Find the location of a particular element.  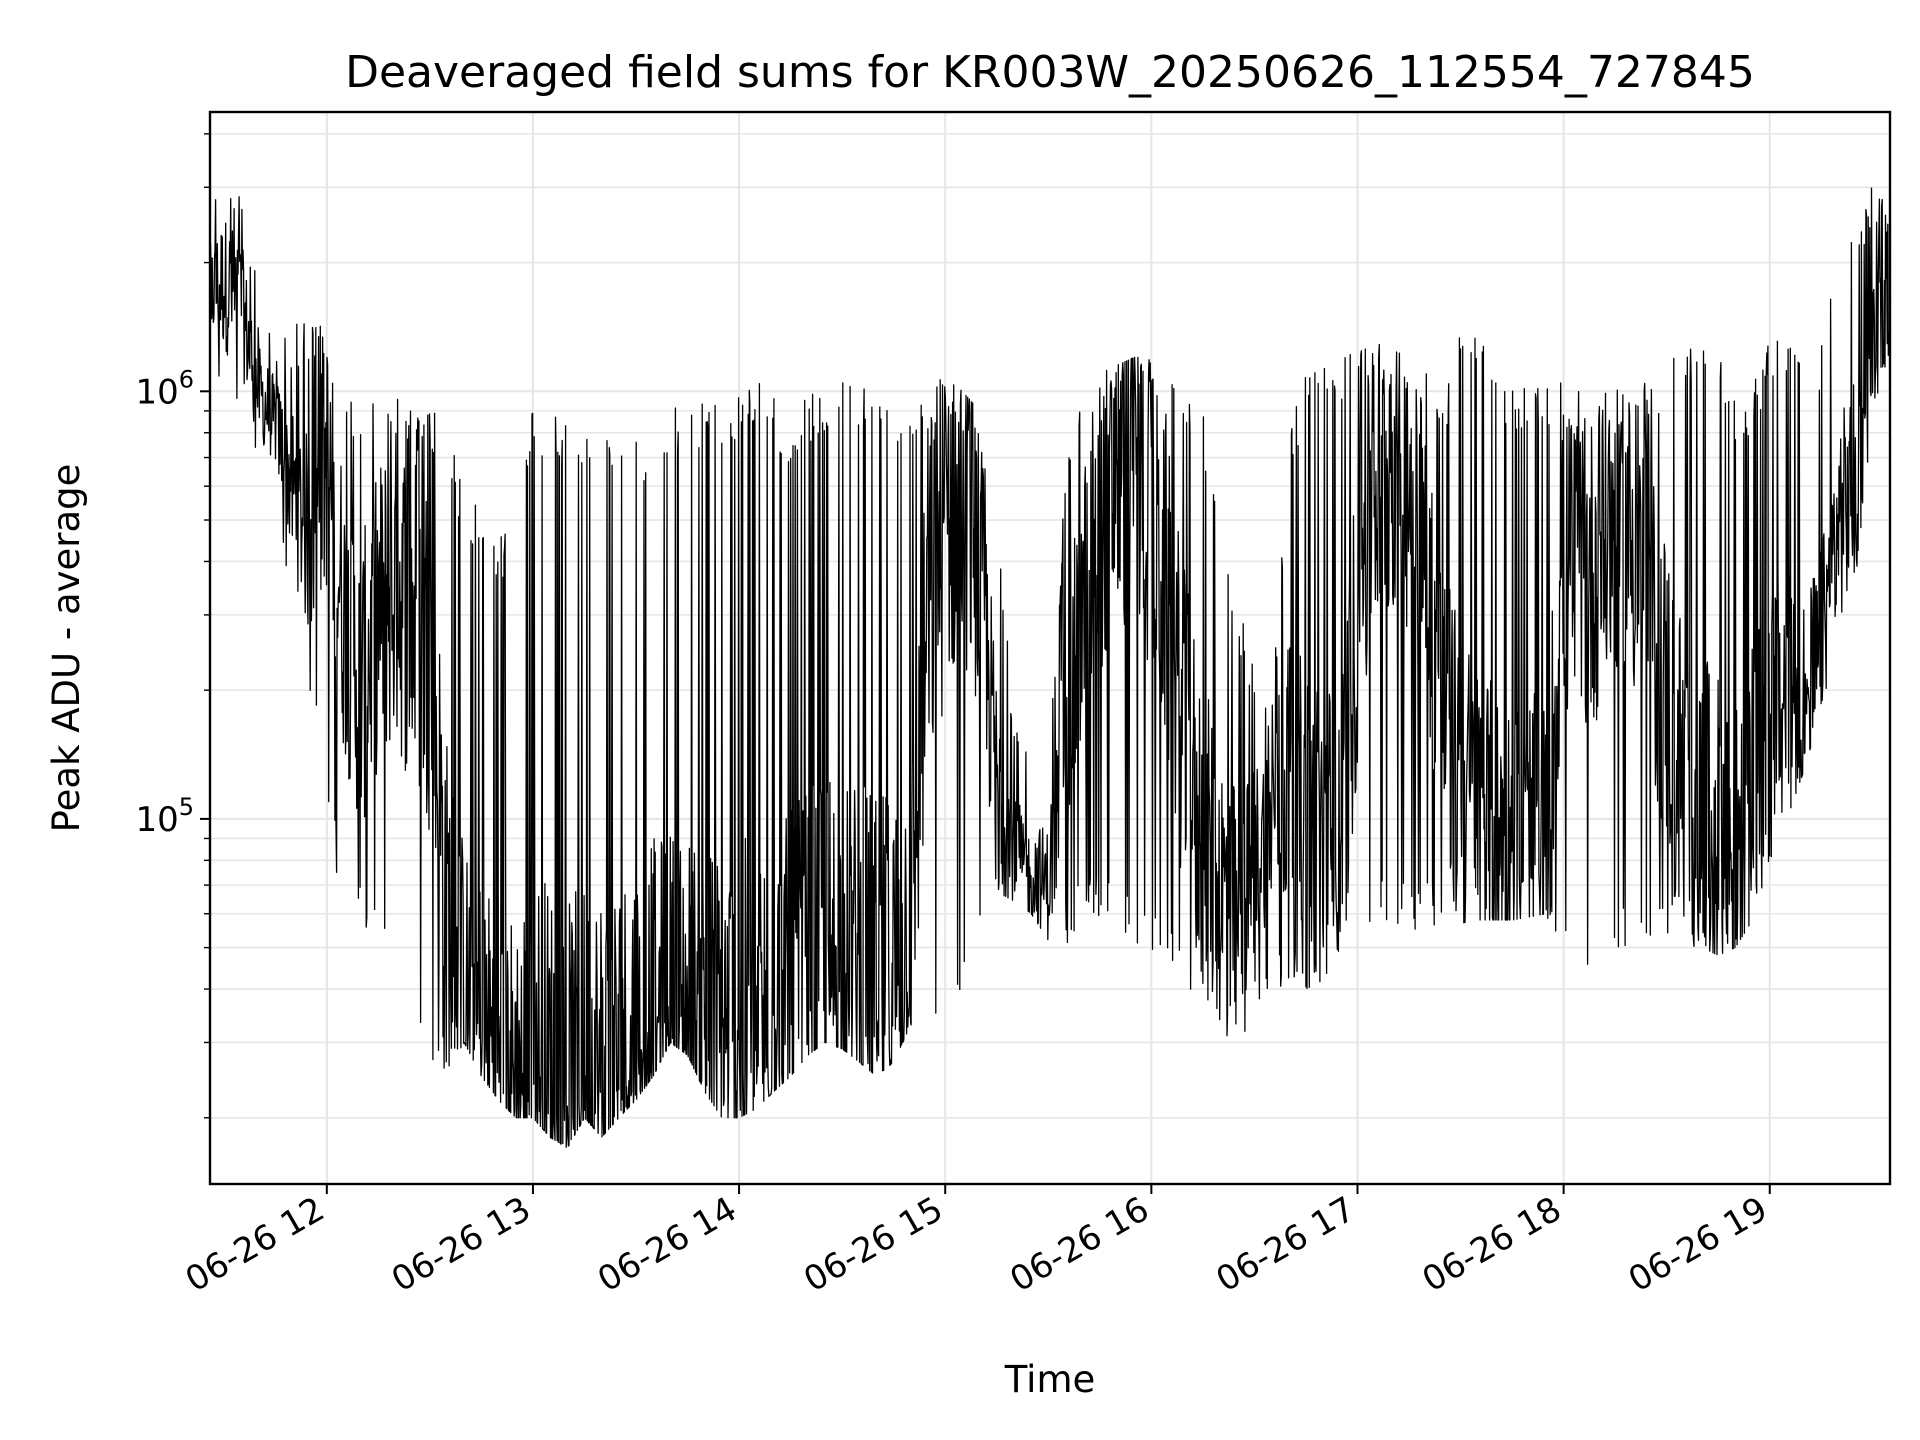

x-axis-label: Time is located at coordinates (1050, 1379).